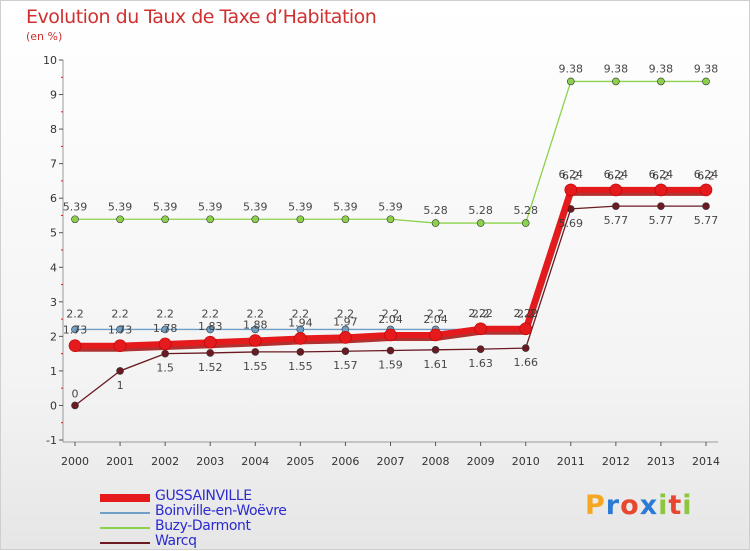 This screenshot has height=551, width=750. Describe the element at coordinates (390, 365) in the screenshot. I see `data-label: 1.59` at that location.